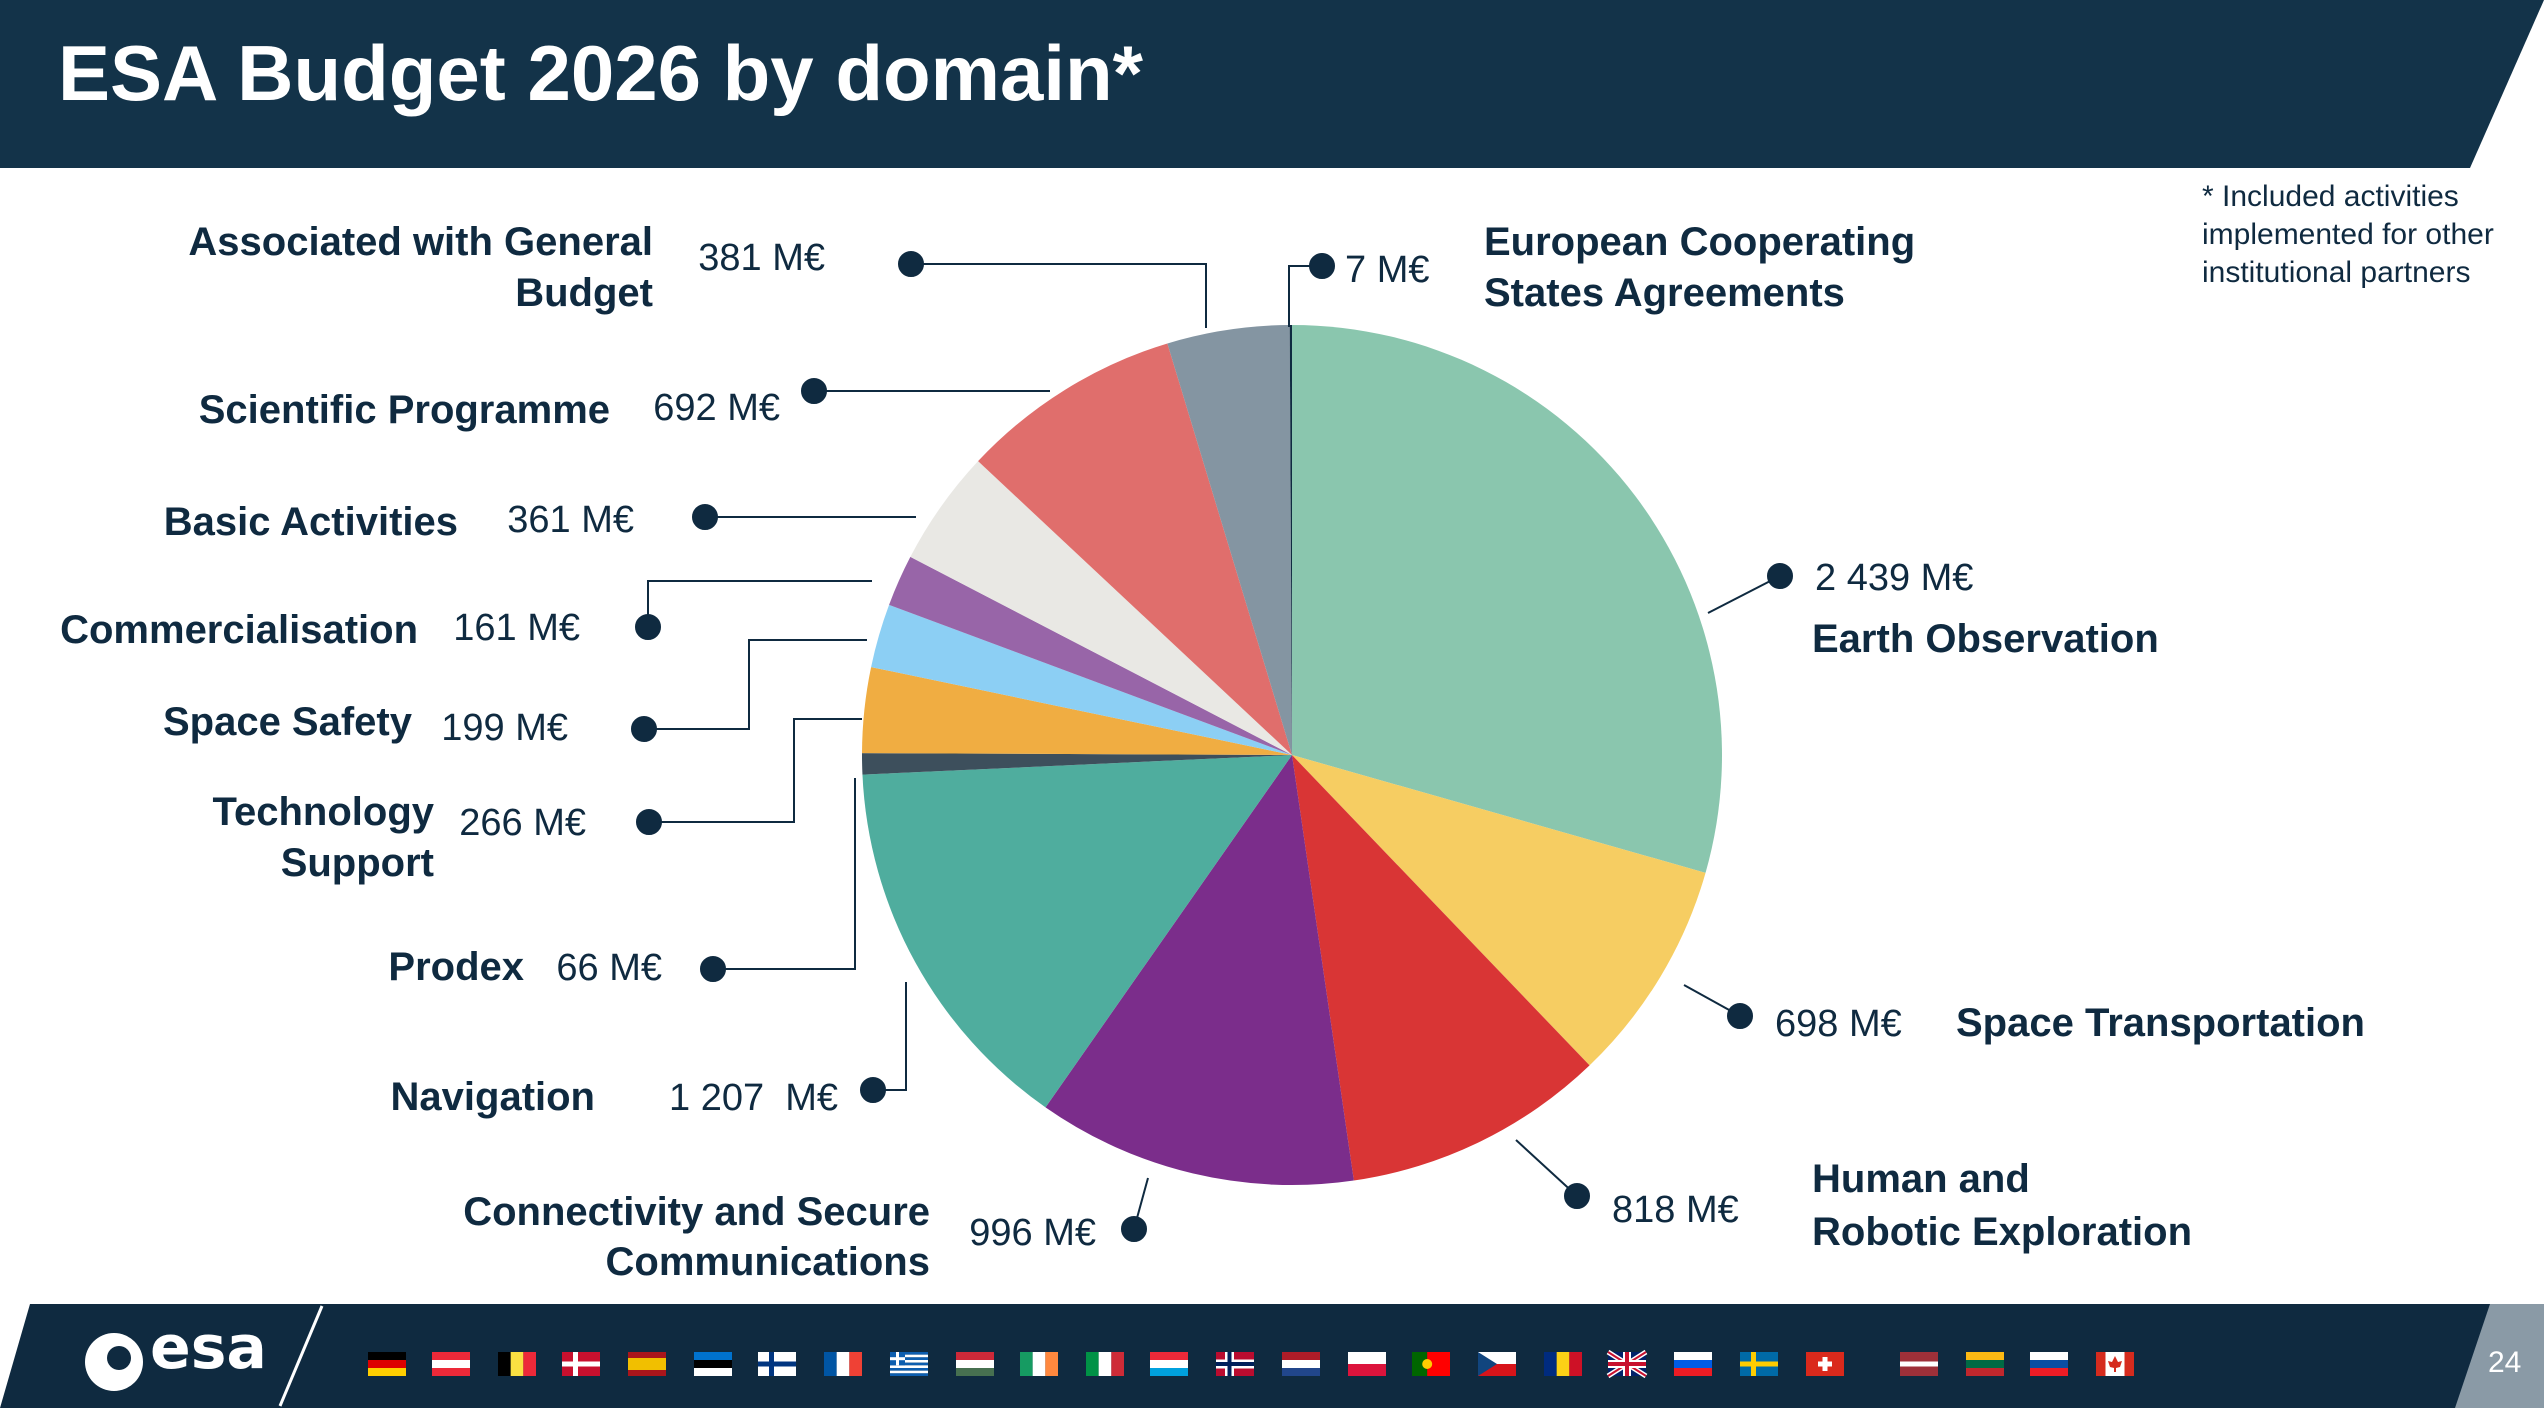 This screenshot has height=1408, width=2544. What do you see at coordinates (1780, 576) in the screenshot?
I see `leader-dot-earth-observation` at bounding box center [1780, 576].